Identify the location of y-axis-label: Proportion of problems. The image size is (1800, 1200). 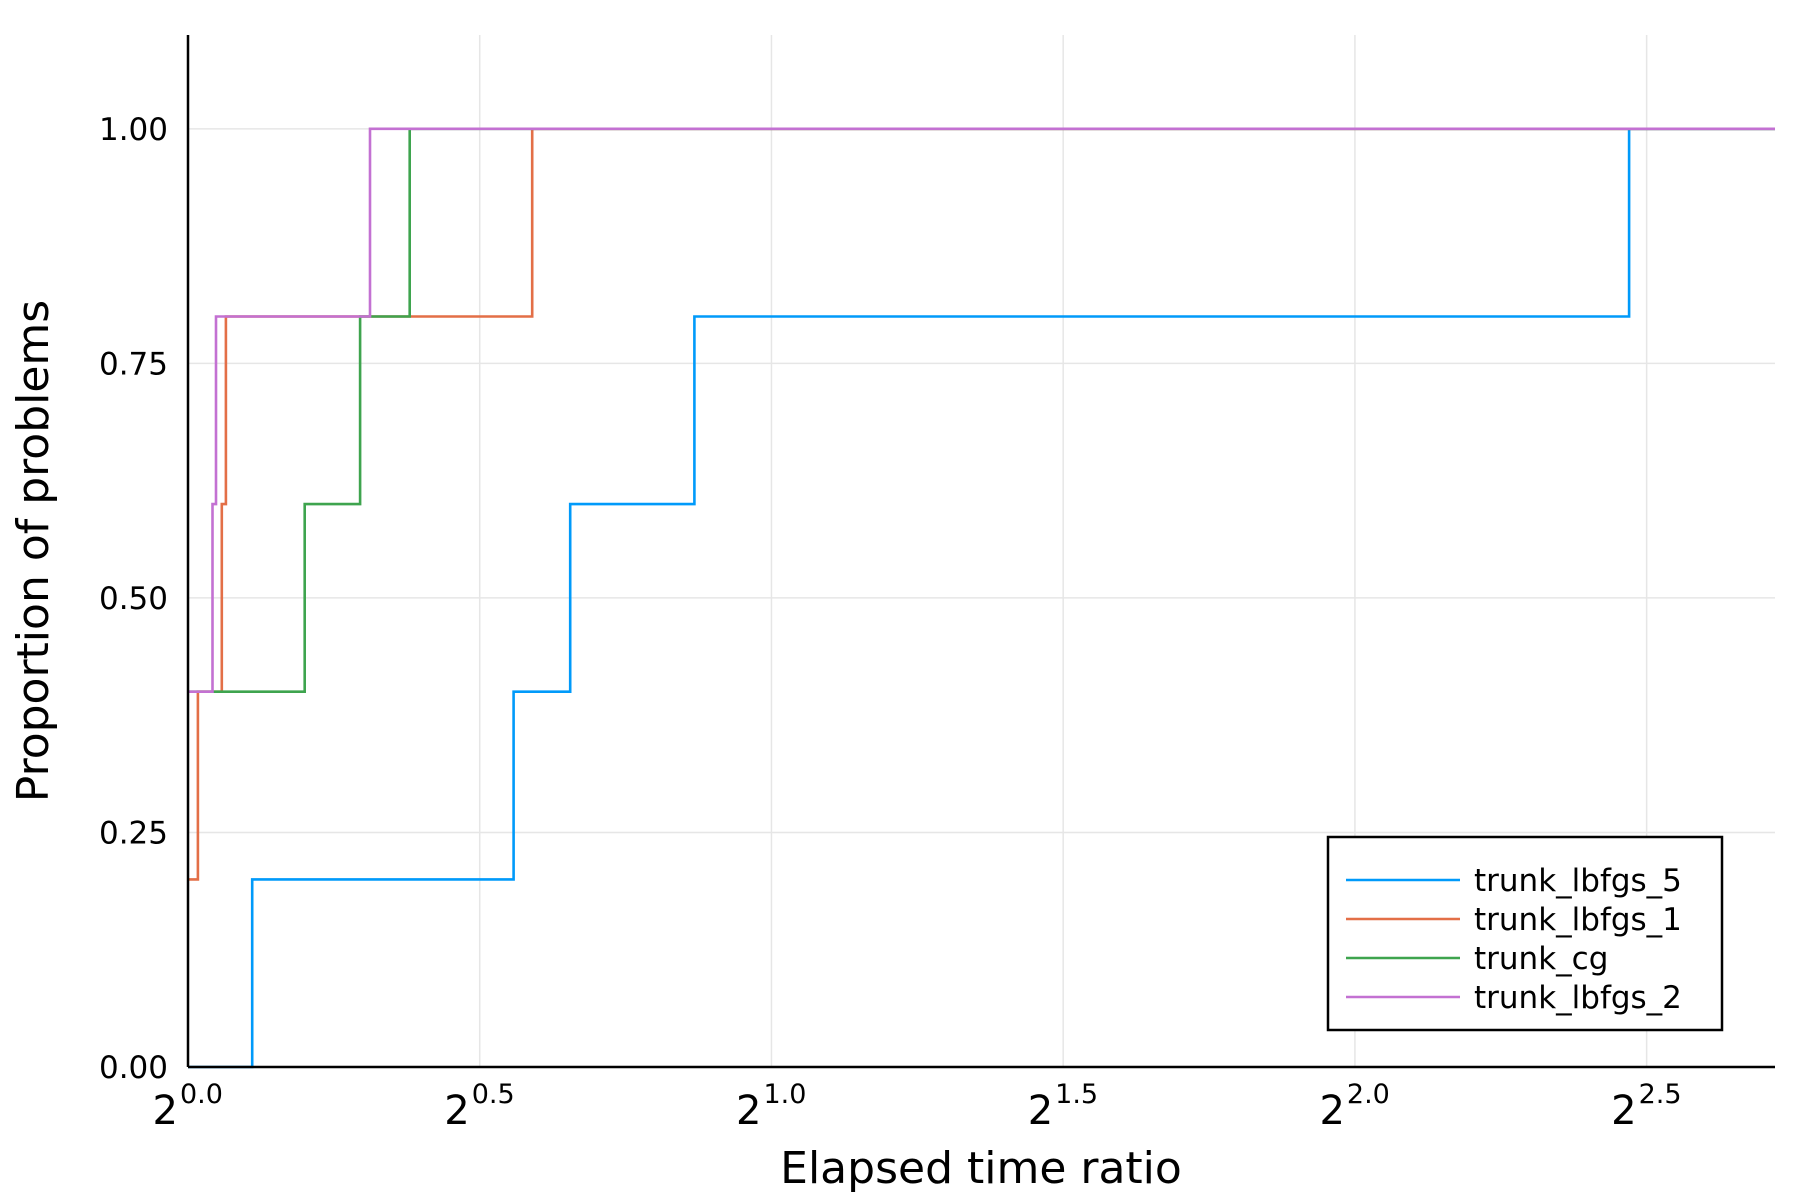
(33, 551).